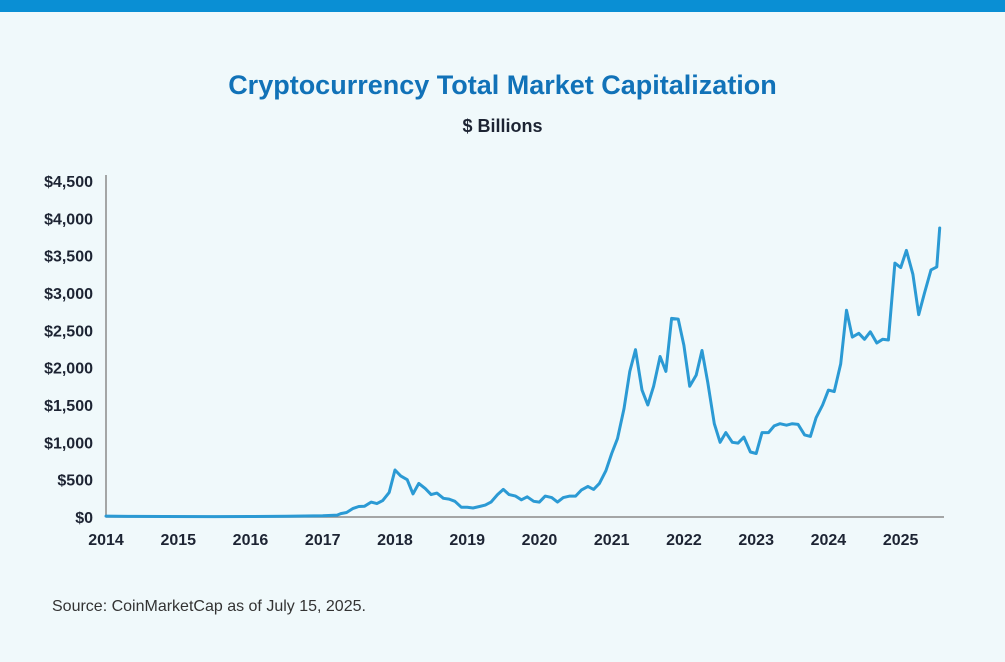  I want to click on y-tick-label: $2,500, so click(68, 331).